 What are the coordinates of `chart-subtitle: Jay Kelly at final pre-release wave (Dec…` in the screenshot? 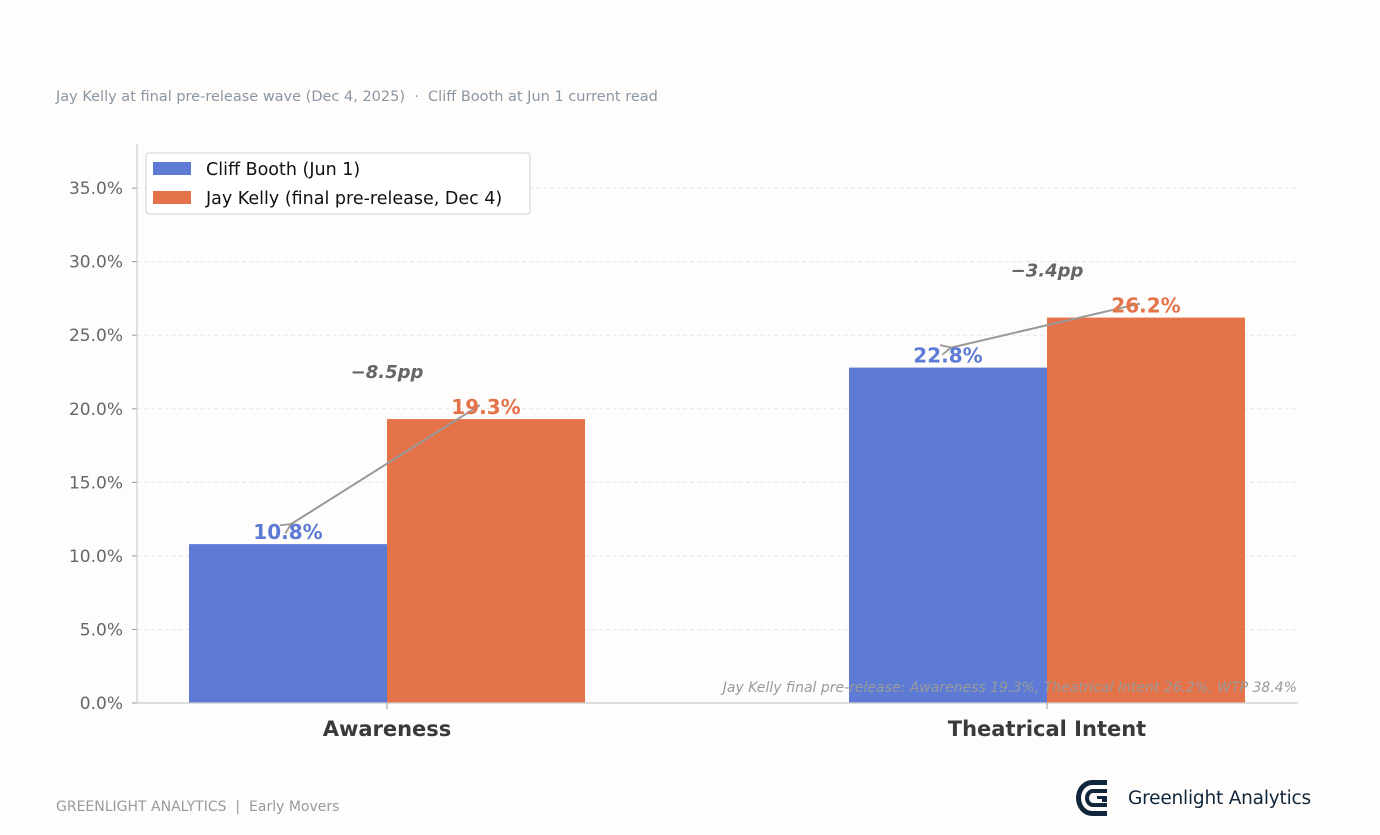 It's located at (357, 97).